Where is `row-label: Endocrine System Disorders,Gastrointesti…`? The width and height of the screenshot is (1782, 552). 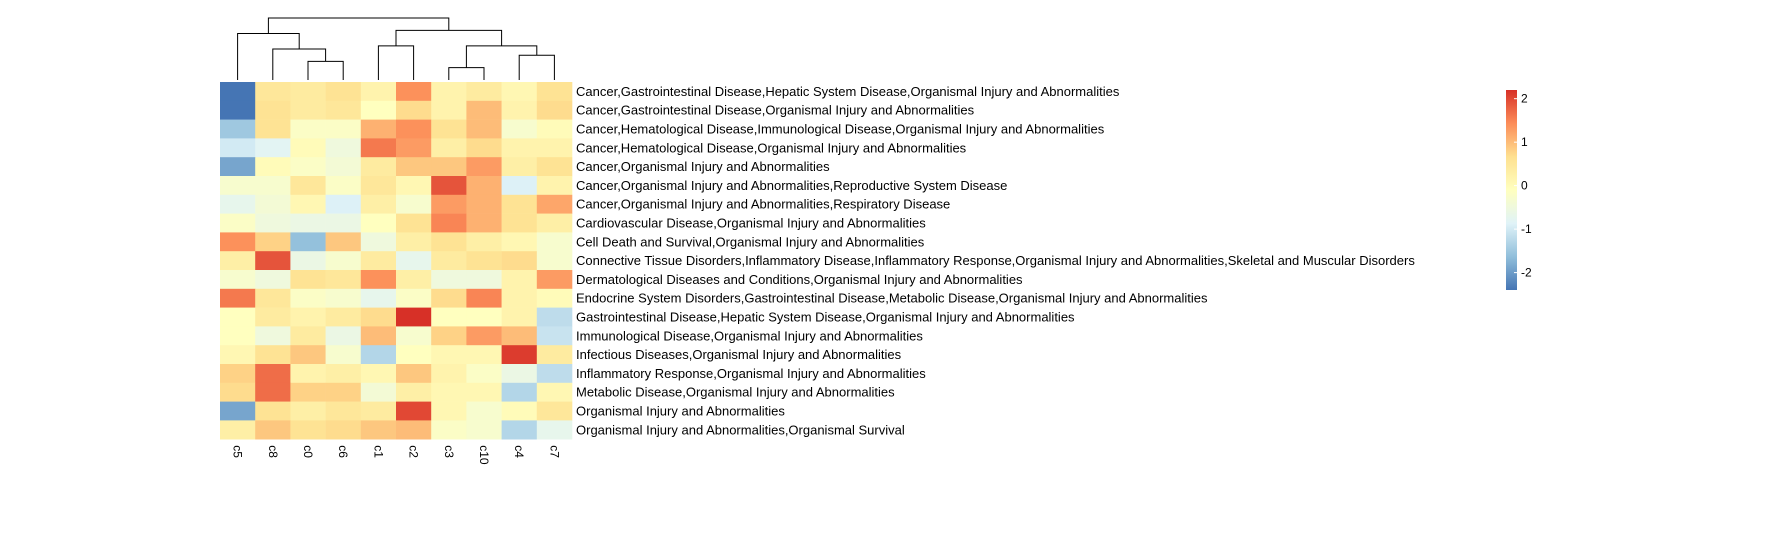 row-label: Endocrine System Disorders,Gastrointesti… is located at coordinates (892, 298).